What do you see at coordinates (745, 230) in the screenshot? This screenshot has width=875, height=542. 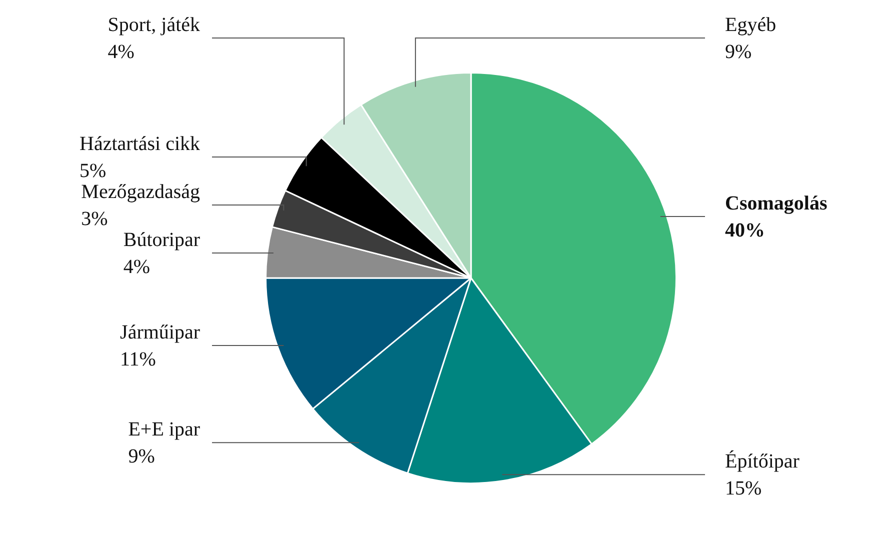 I see `data-label: 40%` at bounding box center [745, 230].